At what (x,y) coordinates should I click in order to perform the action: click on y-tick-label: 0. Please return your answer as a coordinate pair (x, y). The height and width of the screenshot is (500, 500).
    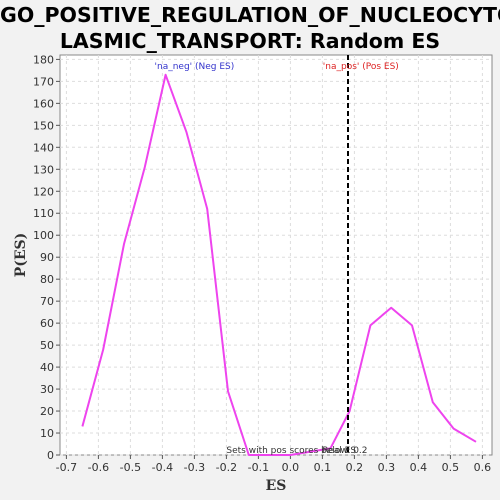
    Looking at the image, I should click on (50, 455).